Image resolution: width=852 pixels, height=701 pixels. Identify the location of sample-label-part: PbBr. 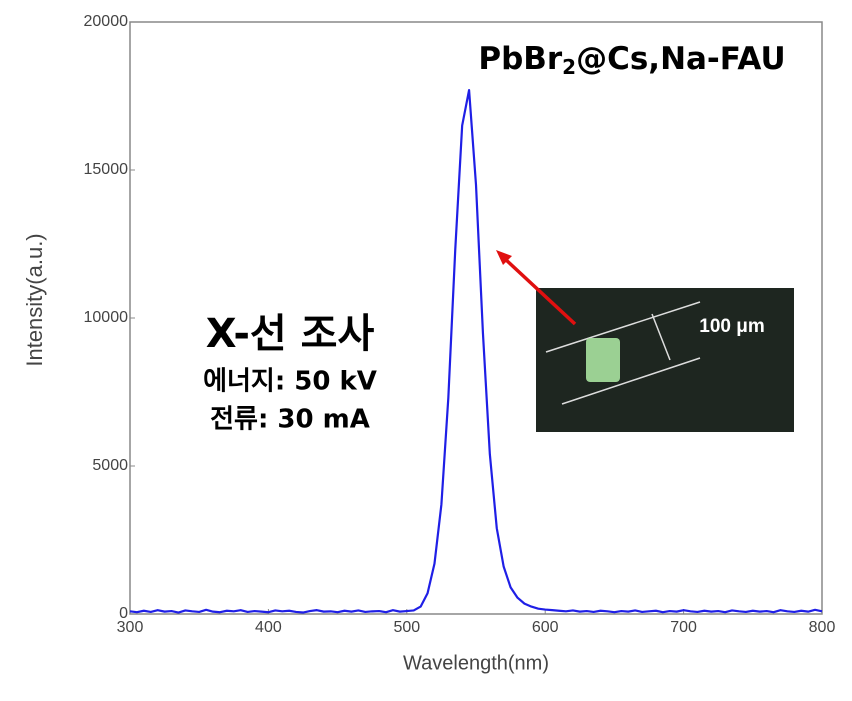
(520, 59).